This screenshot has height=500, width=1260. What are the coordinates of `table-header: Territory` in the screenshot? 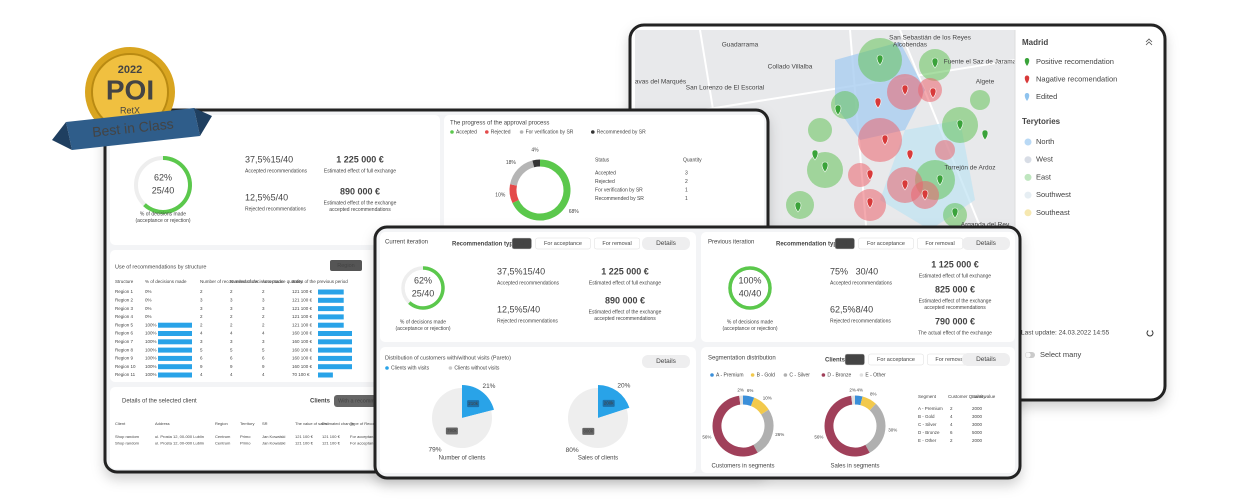 It's located at (247, 423).